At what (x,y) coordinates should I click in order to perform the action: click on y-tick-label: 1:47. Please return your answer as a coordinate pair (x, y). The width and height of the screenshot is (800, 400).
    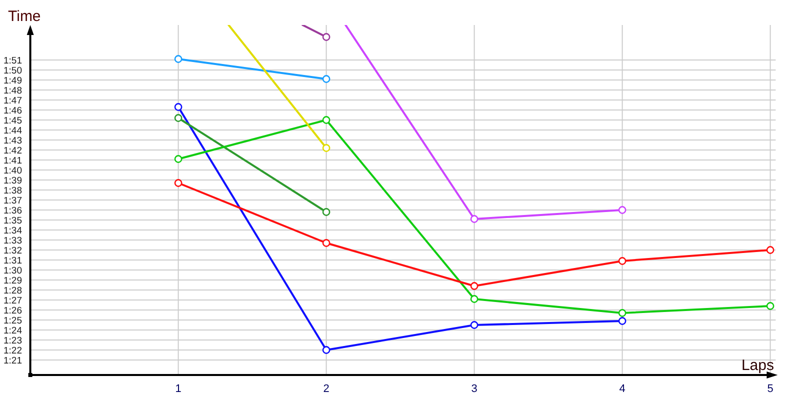
    Looking at the image, I should click on (13, 100).